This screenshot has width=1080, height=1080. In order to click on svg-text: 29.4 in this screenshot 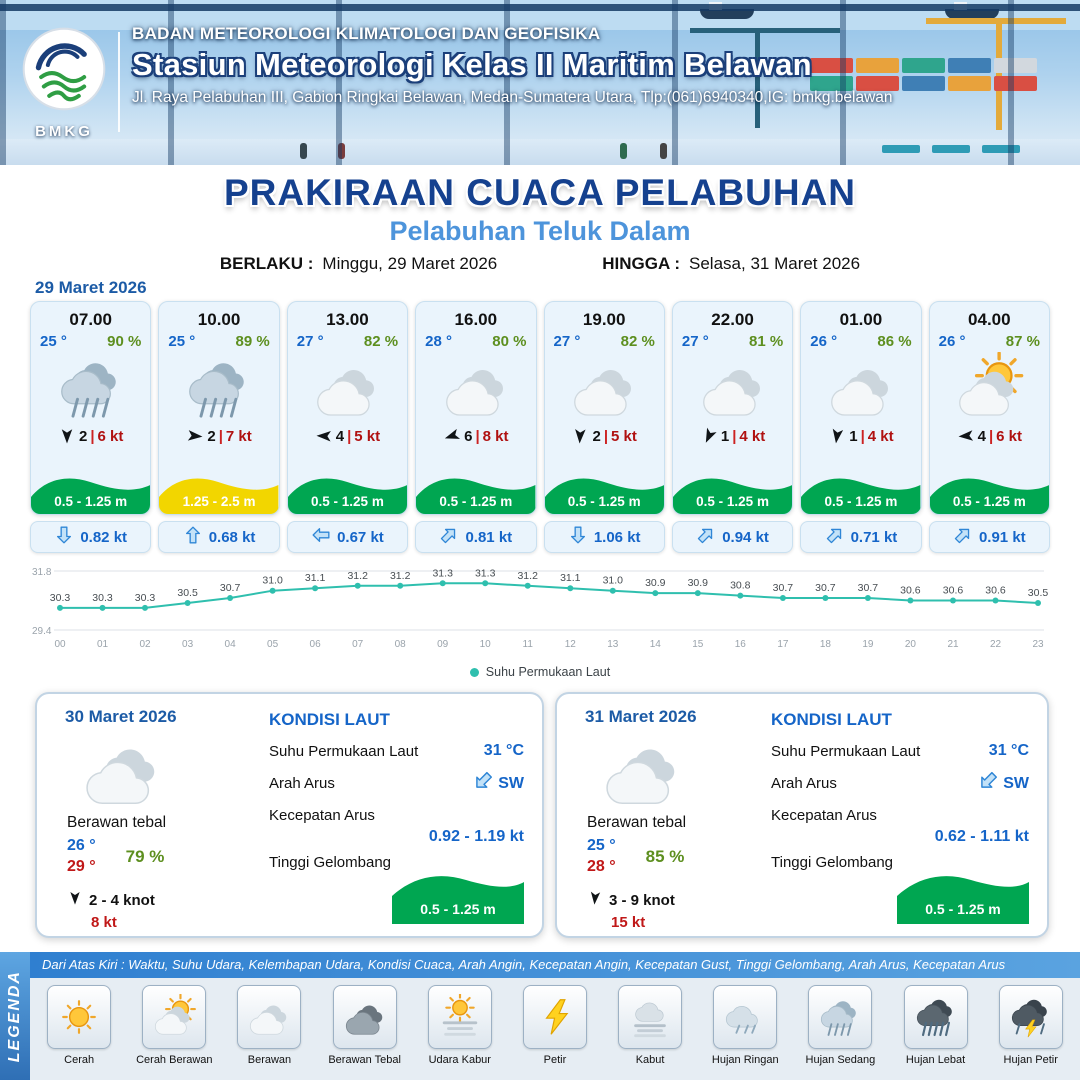, I will do `click(42, 631)`.